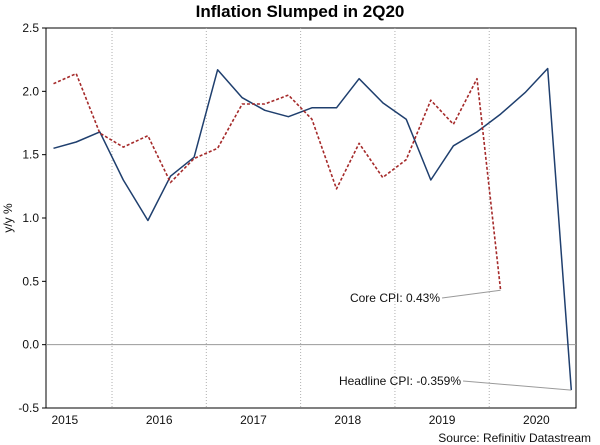  I want to click on y-tick-label: 2.5, so click(30, 28).